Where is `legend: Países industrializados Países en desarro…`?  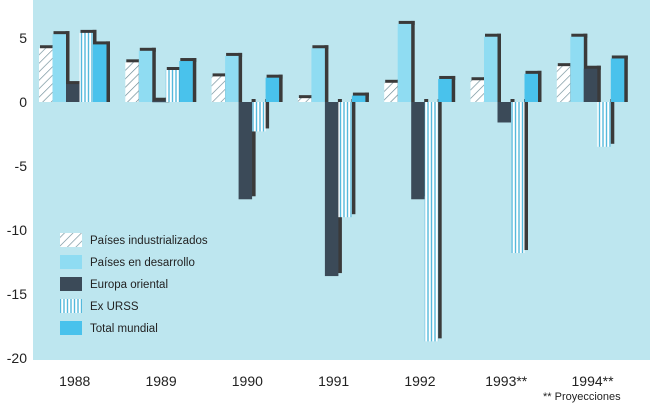 legend: Países industrializados Países en desarro… is located at coordinates (134, 284).